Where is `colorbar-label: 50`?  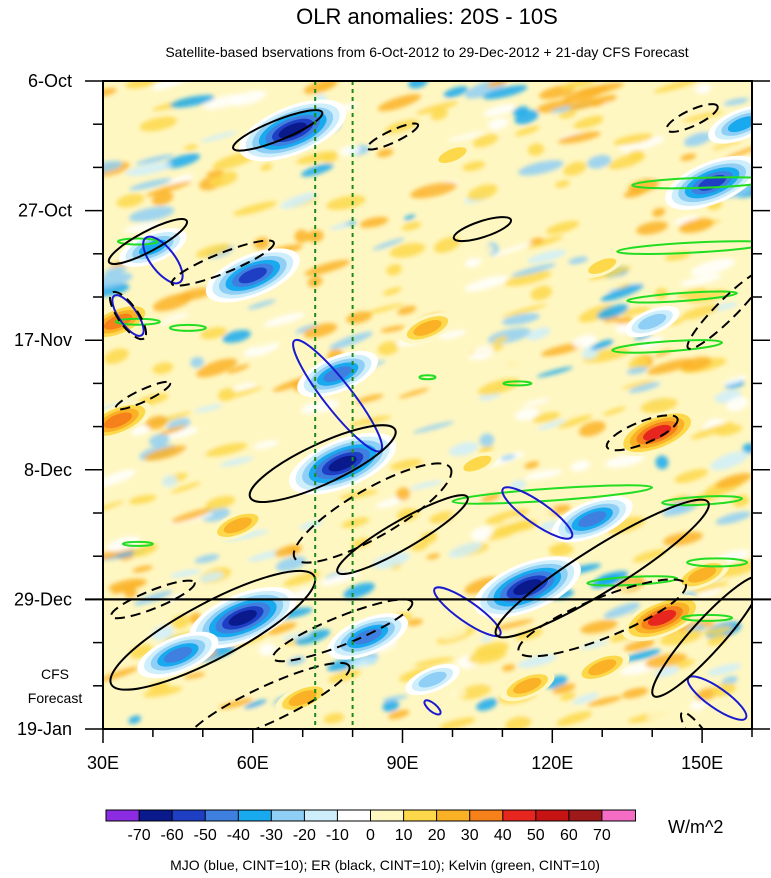
colorbar-label: 50 is located at coordinates (536, 835).